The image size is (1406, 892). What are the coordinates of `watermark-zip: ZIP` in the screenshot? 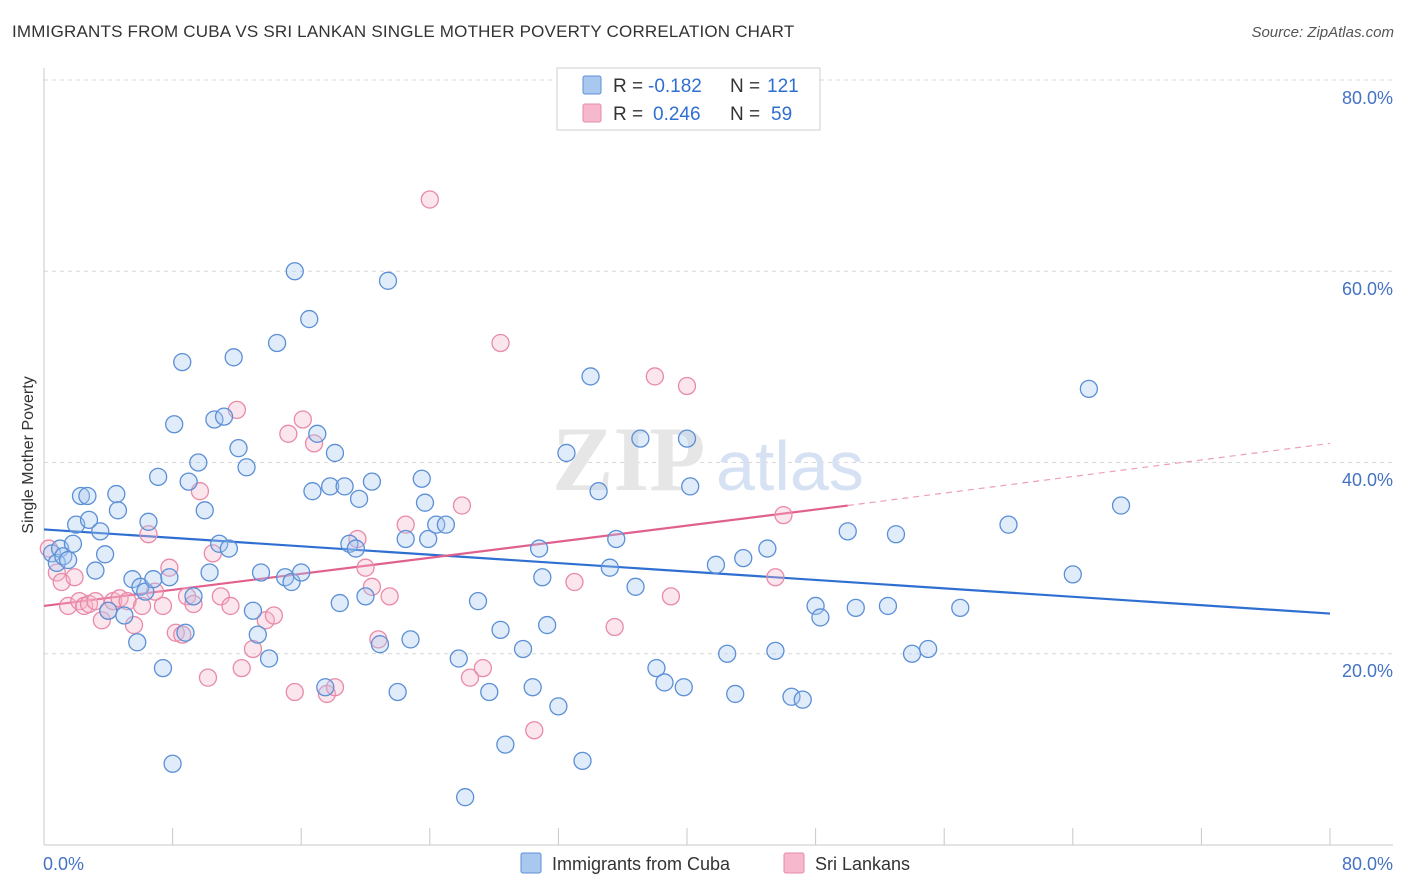 It's located at (628, 459).